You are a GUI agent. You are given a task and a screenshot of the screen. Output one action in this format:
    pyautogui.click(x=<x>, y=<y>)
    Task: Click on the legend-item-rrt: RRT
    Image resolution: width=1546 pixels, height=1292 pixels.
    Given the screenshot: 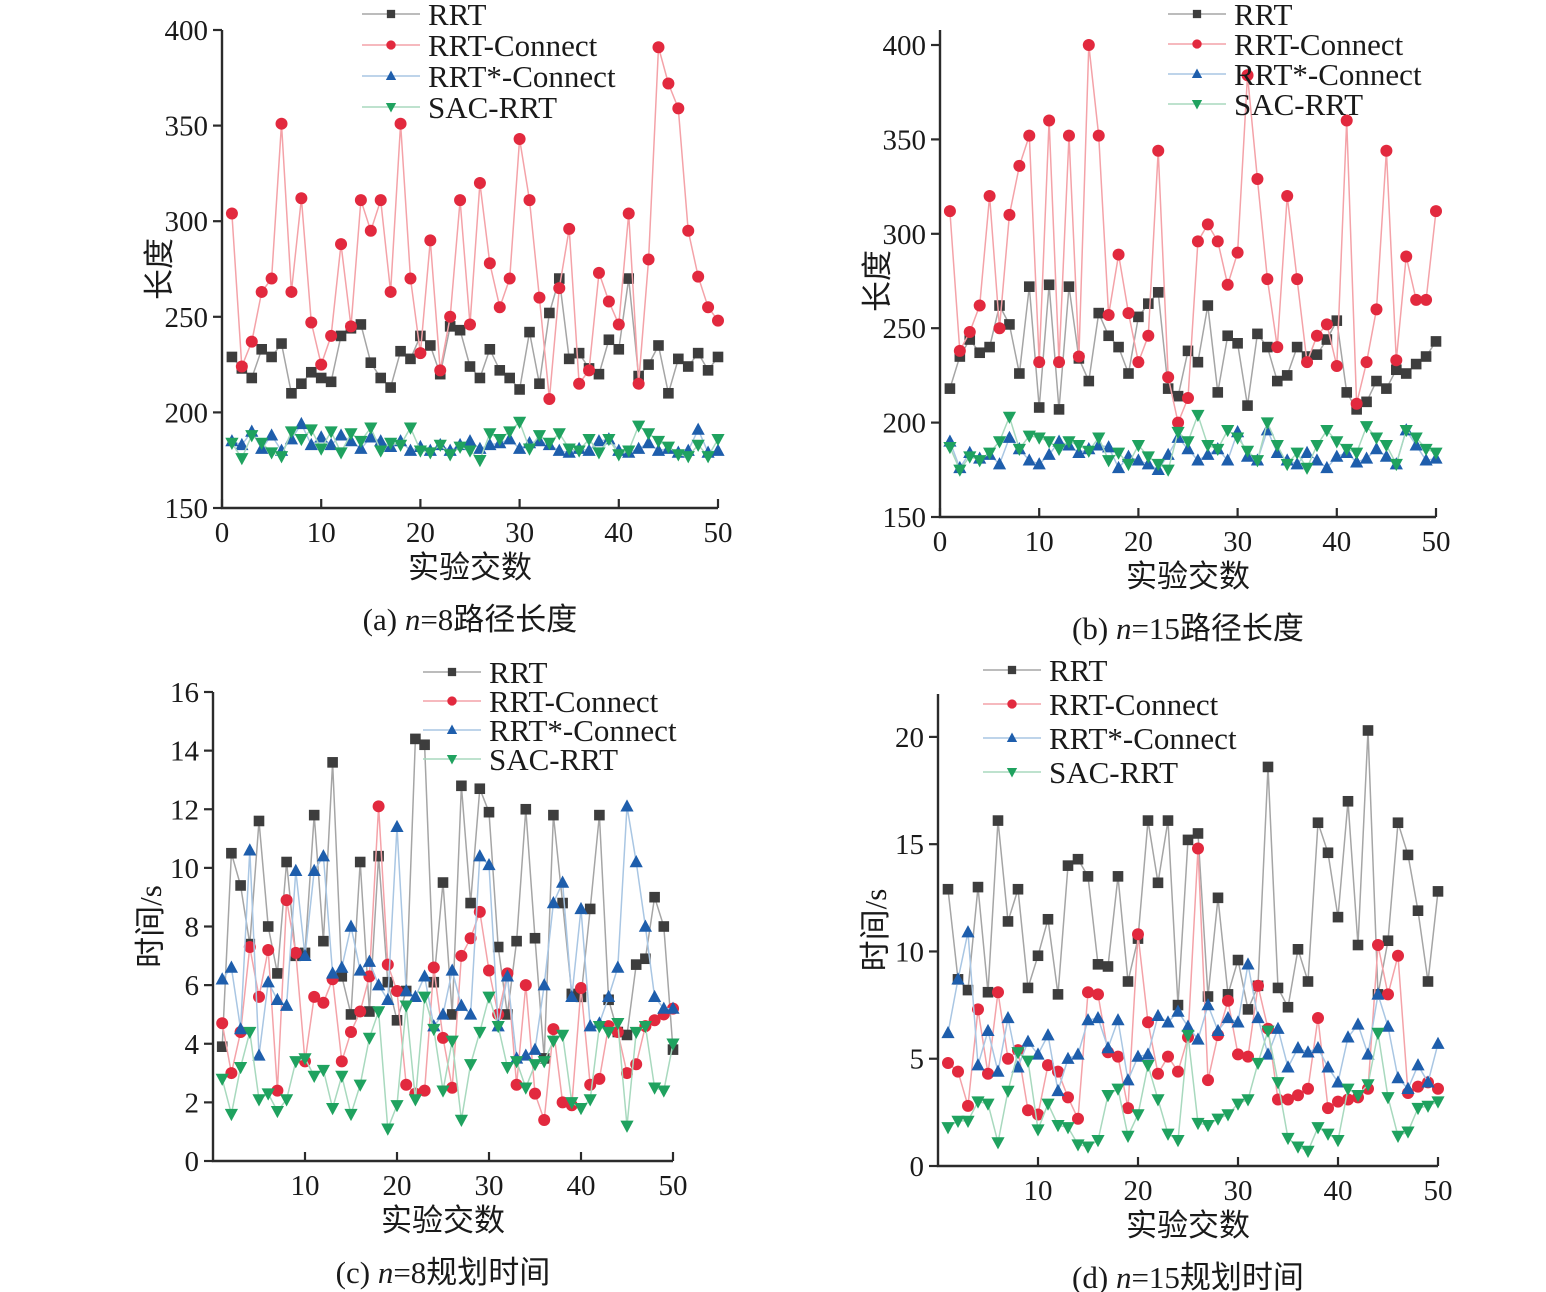 What is the action you would take?
    pyautogui.click(x=424, y=16)
    